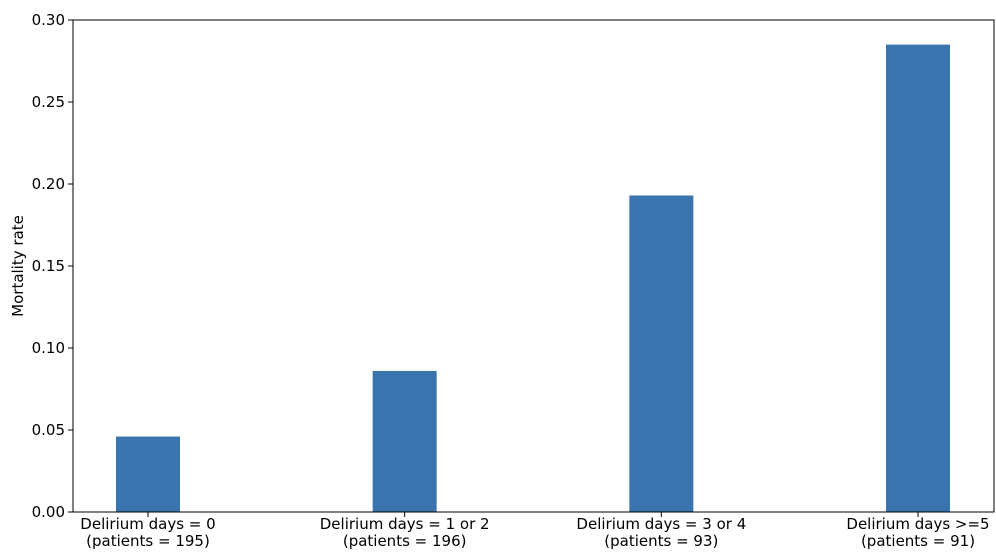  Describe the element at coordinates (405, 541) in the screenshot. I see `x-tick-label-line: (patients = 196)` at that location.